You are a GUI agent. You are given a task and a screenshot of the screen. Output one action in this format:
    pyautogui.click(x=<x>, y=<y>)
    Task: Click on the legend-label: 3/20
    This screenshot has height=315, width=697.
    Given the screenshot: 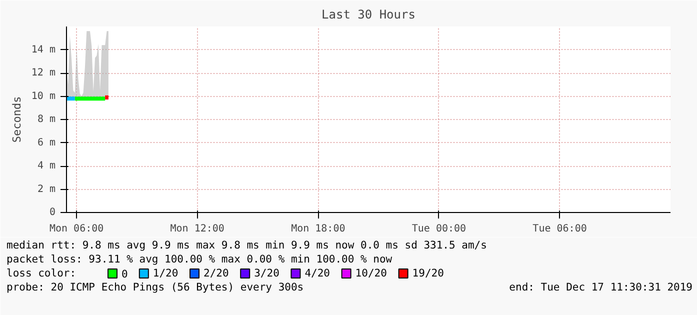 What is the action you would take?
    pyautogui.click(x=267, y=274)
    